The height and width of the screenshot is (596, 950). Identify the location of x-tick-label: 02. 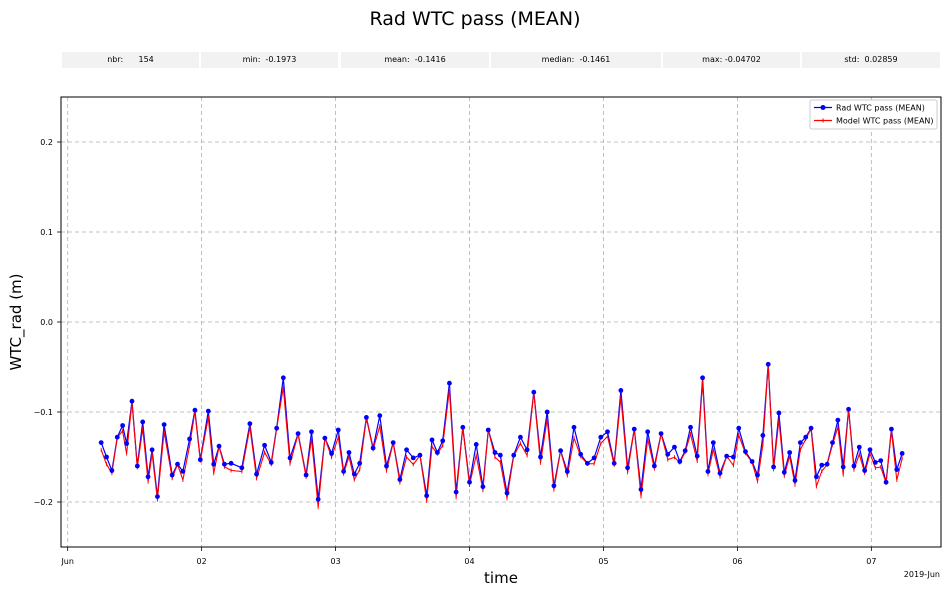
(202, 561).